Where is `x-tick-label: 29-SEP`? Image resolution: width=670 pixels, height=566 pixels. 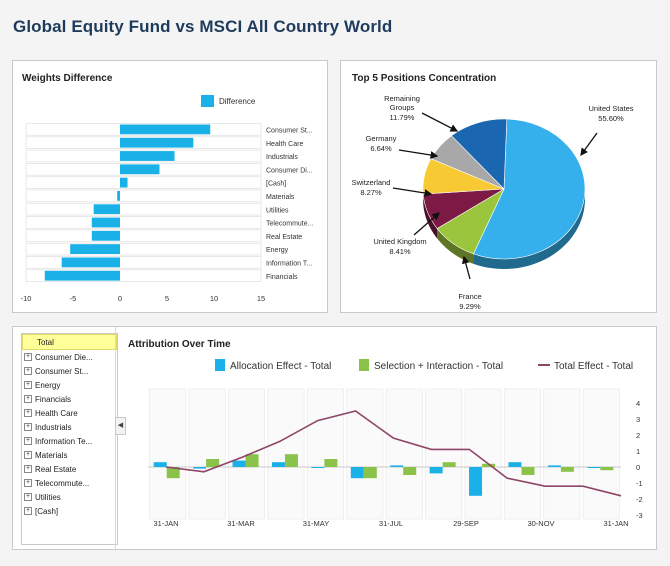
x-tick-label: 29-SEP is located at coordinates (466, 523).